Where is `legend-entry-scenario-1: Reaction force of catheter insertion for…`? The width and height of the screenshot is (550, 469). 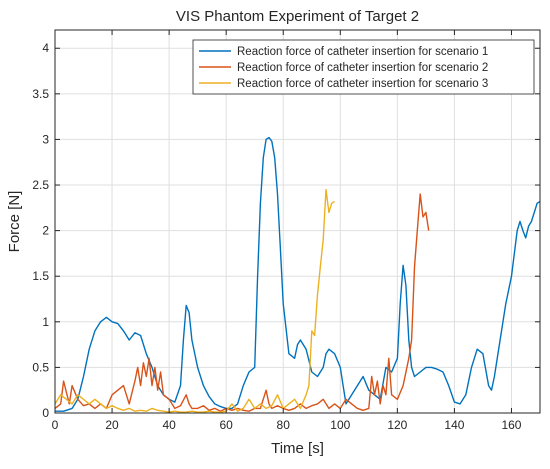 legend-entry-scenario-1: Reaction force of catheter insertion for… is located at coordinates (362, 52).